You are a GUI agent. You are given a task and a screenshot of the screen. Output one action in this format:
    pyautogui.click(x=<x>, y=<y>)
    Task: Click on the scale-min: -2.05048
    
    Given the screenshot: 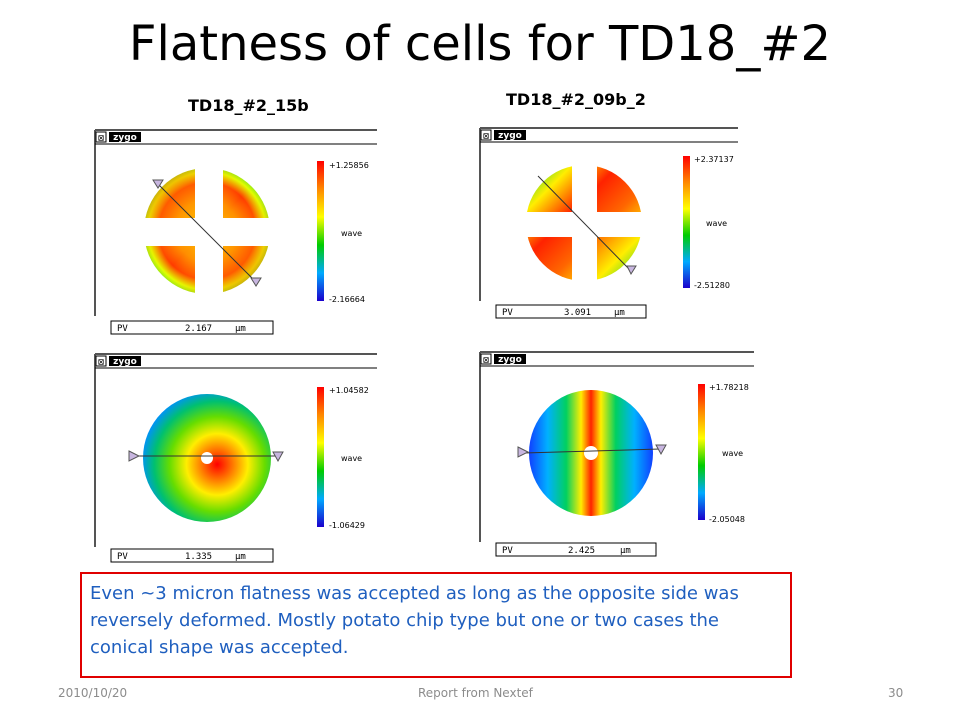 What is the action you would take?
    pyautogui.click(x=727, y=519)
    